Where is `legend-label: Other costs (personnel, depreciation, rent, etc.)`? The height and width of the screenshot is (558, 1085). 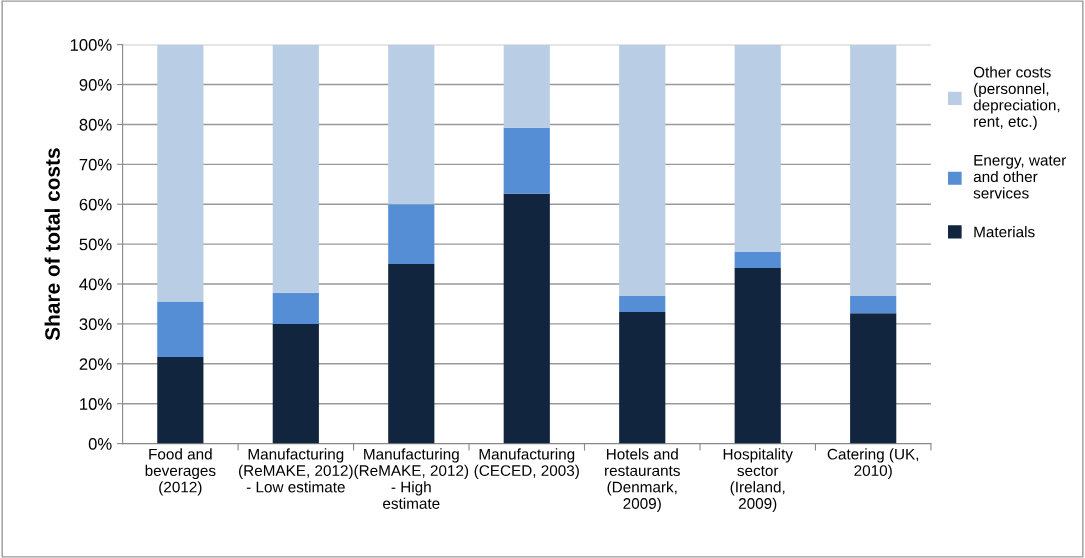
legend-label: Other costs (personnel, depreciation, rent, etc.) is located at coordinates (1016, 98).